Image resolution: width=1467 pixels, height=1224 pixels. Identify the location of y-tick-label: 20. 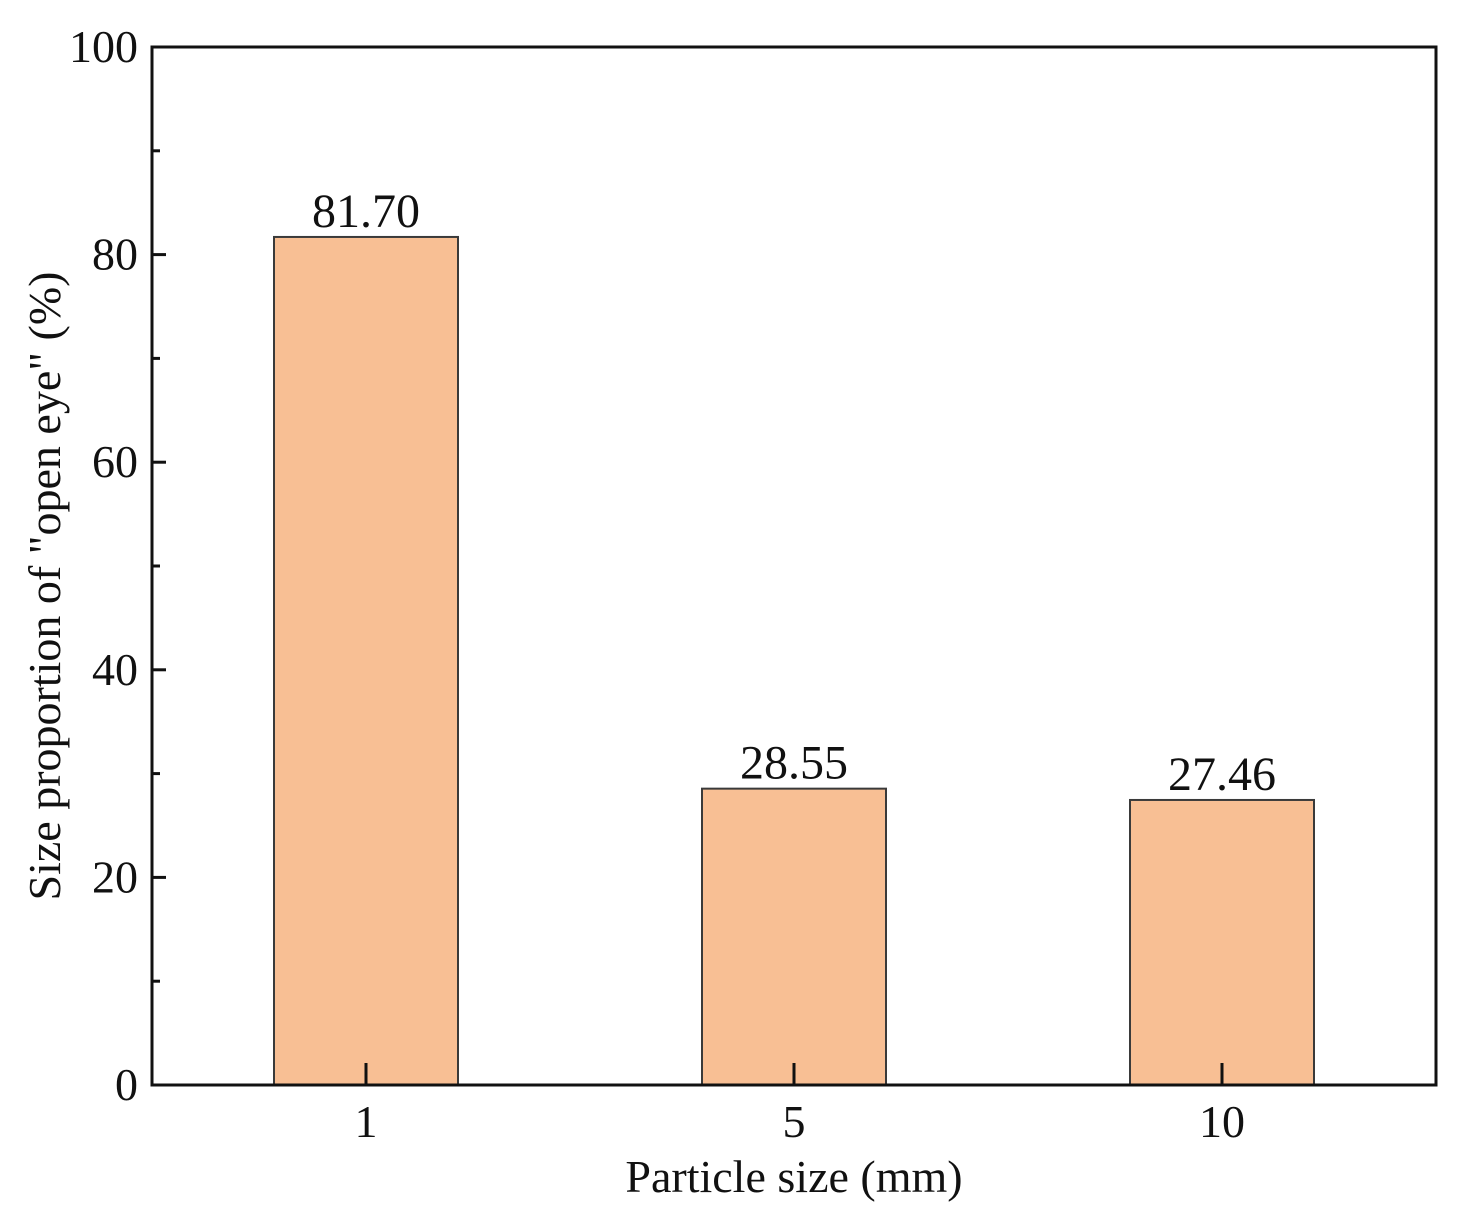
(115, 876).